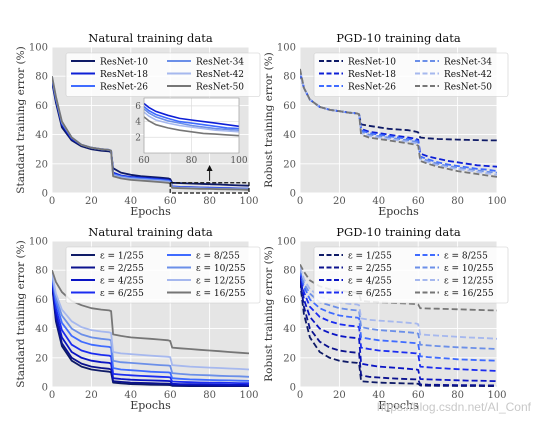 Image resolution: width=541 pixels, height=424 pixels. Describe the element at coordinates (221, 282) in the screenshot. I see `legend-entry: ε = 12/255` at that location.